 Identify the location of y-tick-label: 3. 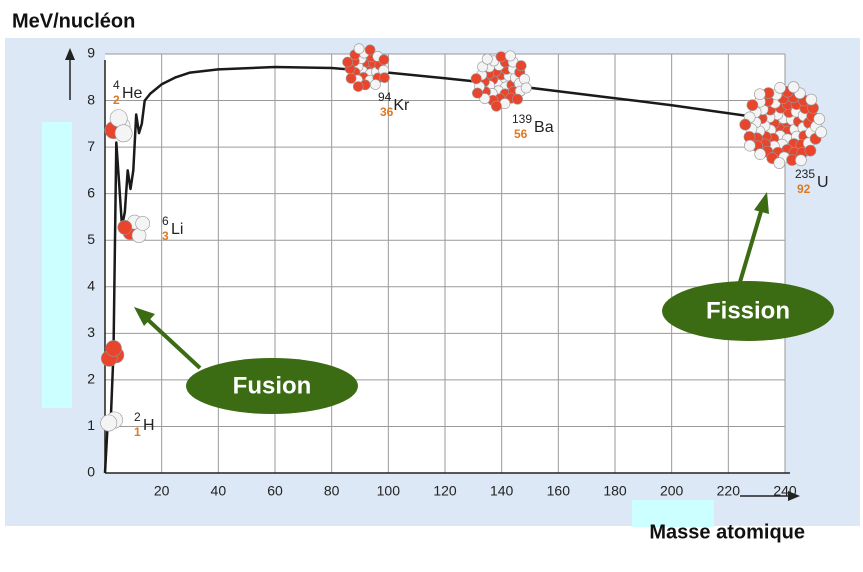
(91, 332).